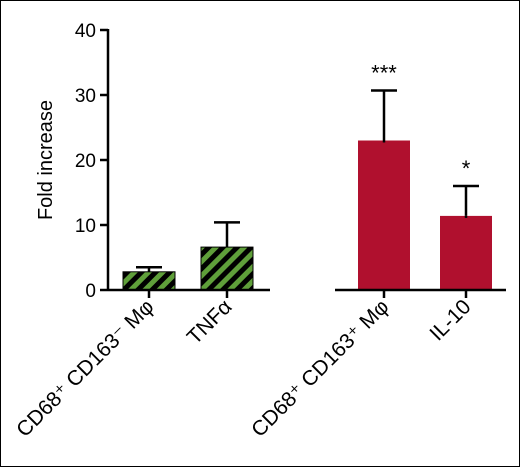 The image size is (520, 467). What do you see at coordinates (210, 322) in the screenshot?
I see `x-tick-label: TNFα` at bounding box center [210, 322].